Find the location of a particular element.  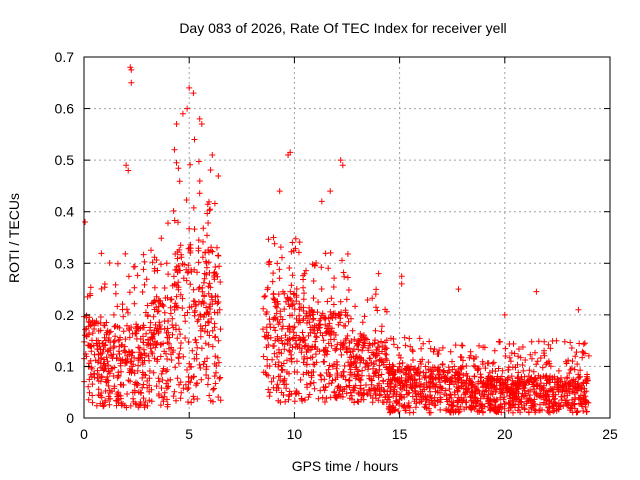

y-tick-label: 0.3 is located at coordinates (65, 263).